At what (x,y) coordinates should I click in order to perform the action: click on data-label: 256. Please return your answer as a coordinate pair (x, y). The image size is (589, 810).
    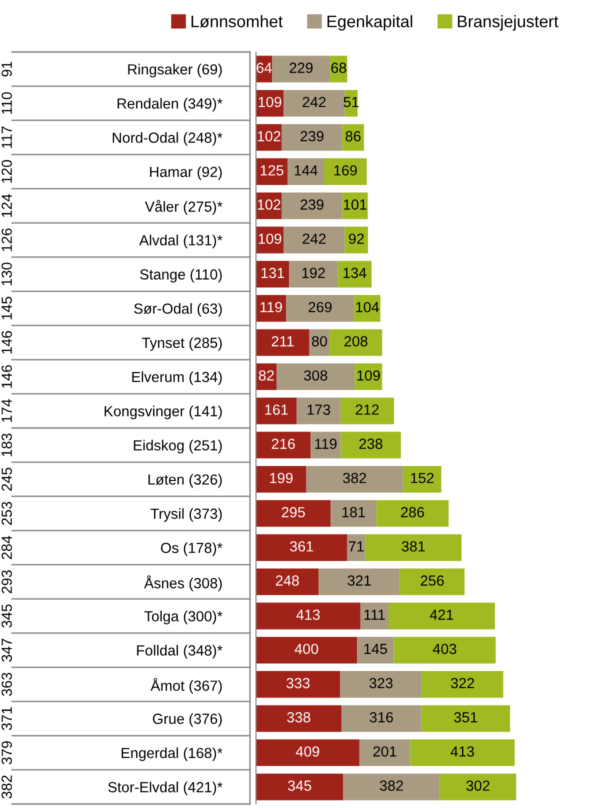
    Looking at the image, I should click on (432, 580).